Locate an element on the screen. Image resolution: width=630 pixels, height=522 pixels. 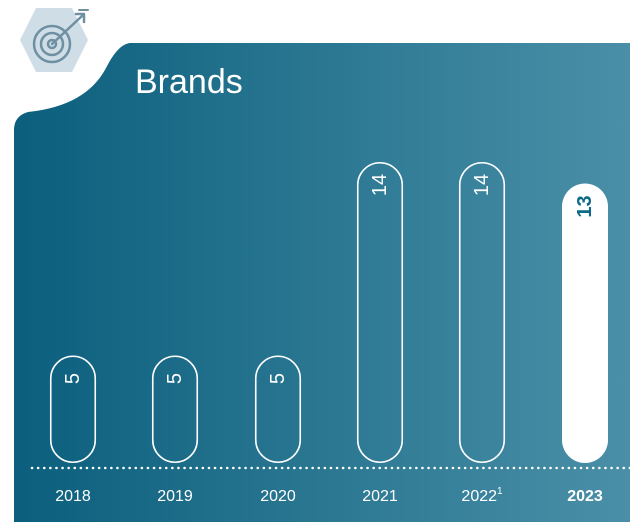
x-tick-label-2019: 2019 is located at coordinates (175, 496).